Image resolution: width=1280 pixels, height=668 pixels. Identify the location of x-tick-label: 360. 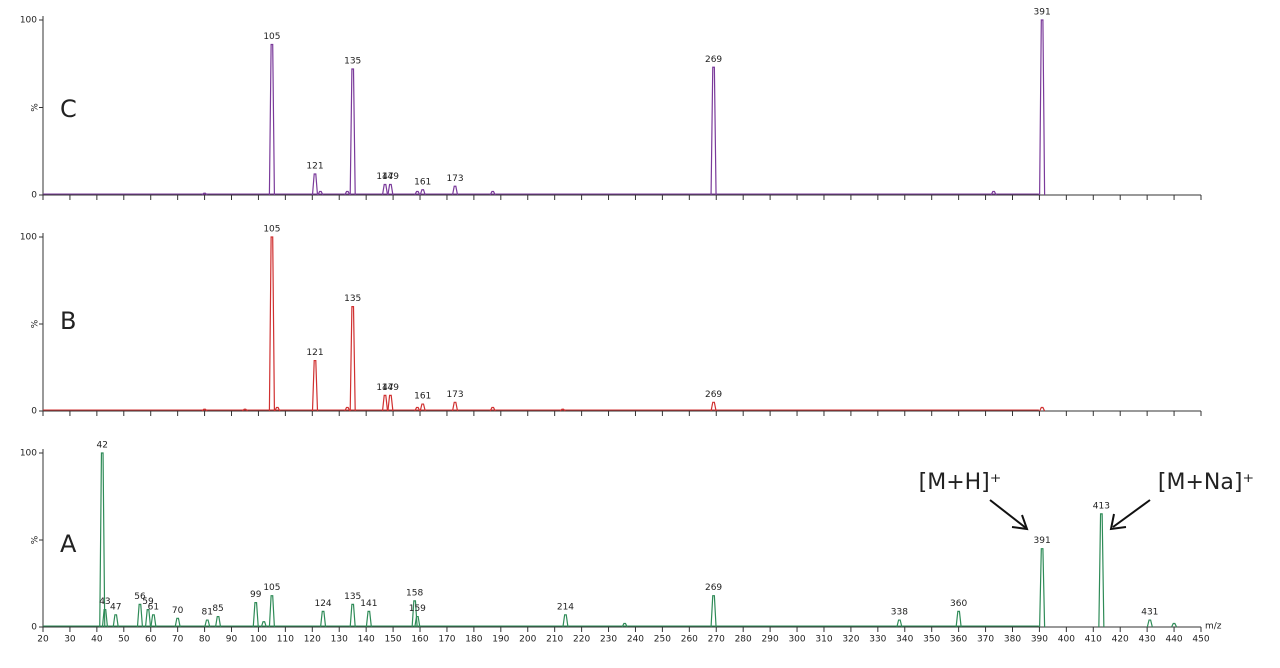
(958, 640).